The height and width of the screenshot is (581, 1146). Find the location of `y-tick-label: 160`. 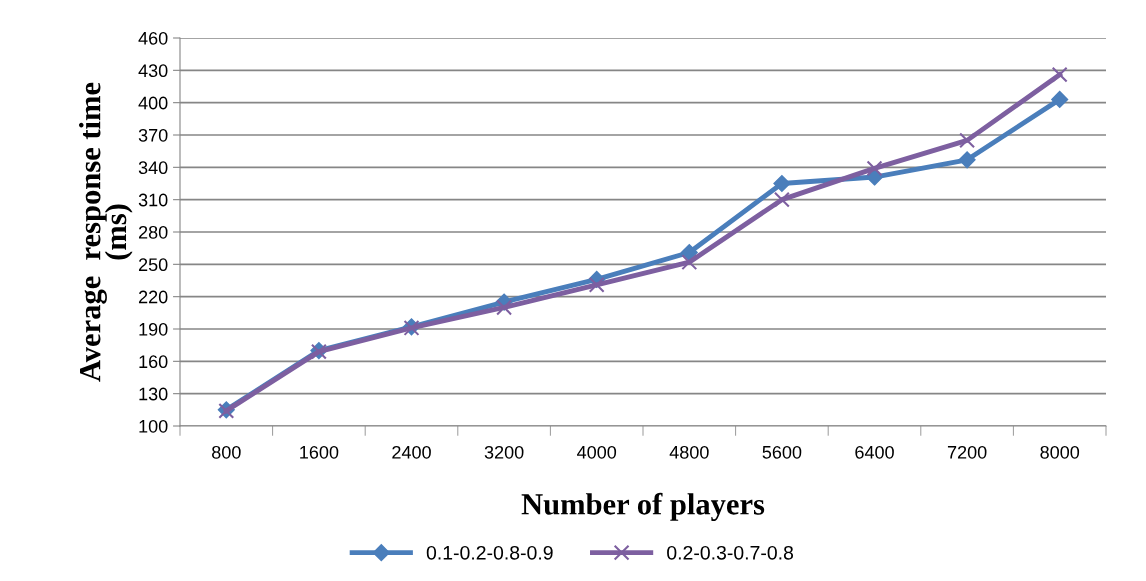

y-tick-label: 160 is located at coordinates (153, 362).